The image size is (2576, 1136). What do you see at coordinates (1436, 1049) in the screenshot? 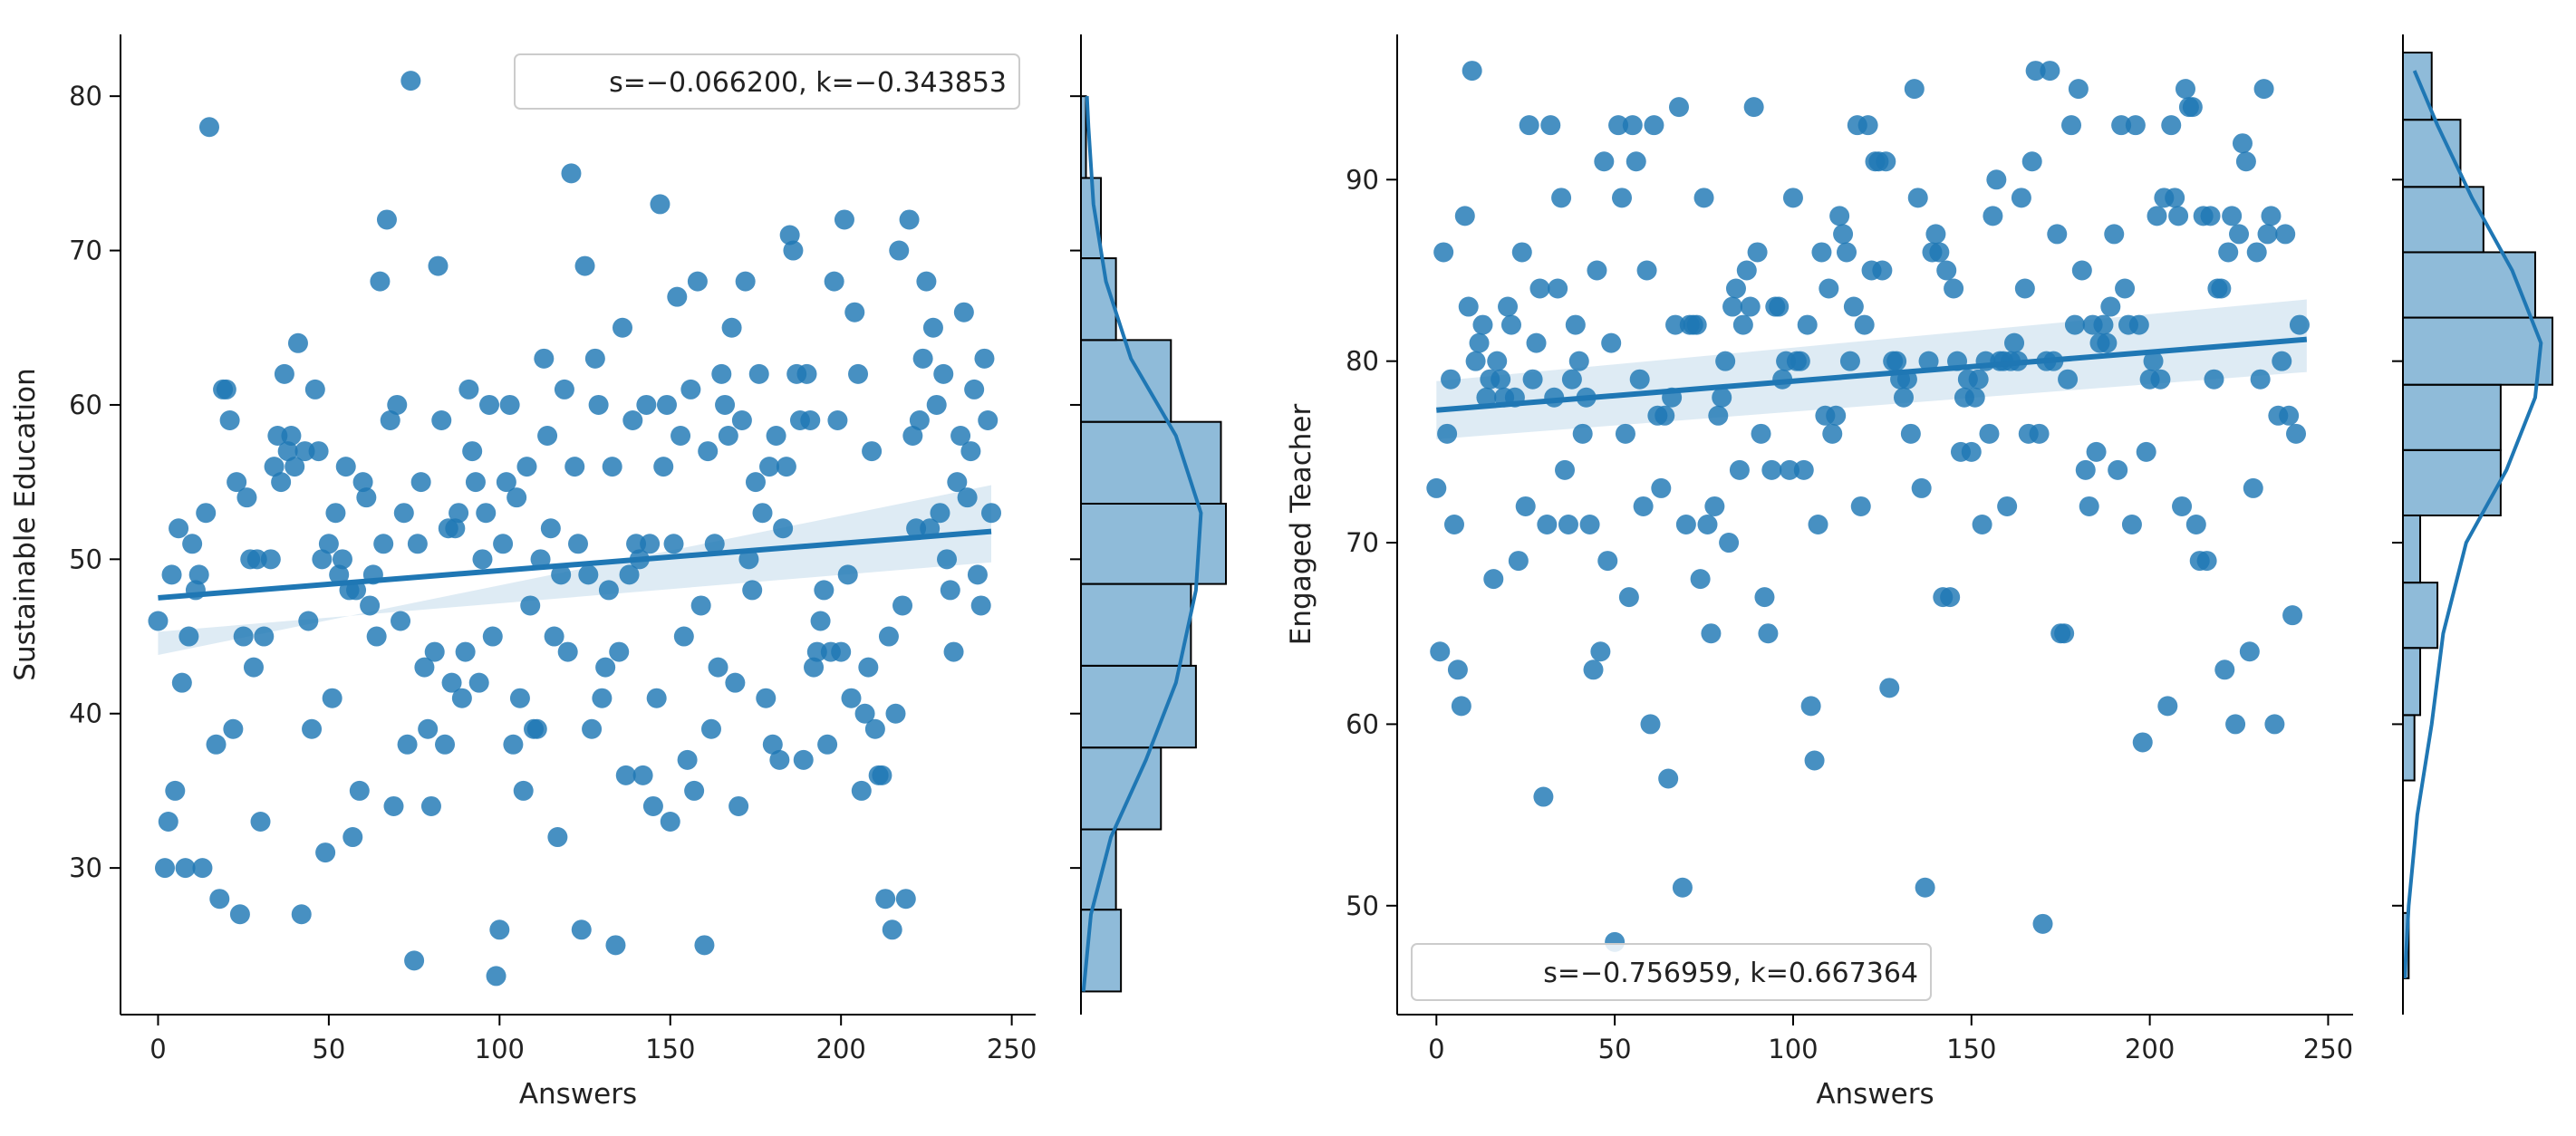
I see `x-tick-label: 0` at bounding box center [1436, 1049].